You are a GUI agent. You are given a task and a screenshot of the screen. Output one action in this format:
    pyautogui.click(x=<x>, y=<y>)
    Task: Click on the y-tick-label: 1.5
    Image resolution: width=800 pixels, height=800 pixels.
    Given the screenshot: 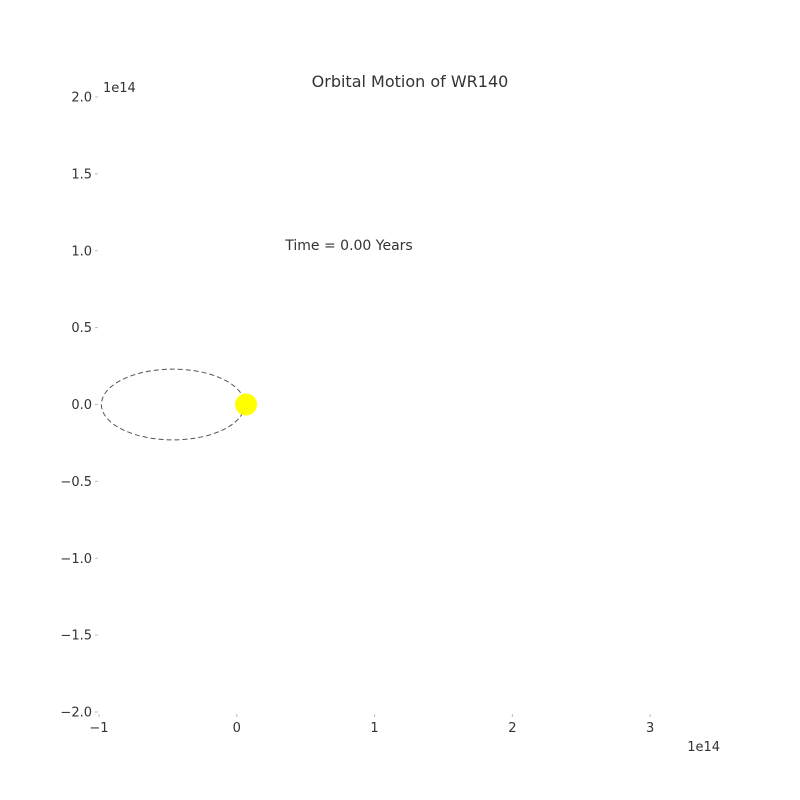 What is the action you would take?
    pyautogui.click(x=81, y=174)
    